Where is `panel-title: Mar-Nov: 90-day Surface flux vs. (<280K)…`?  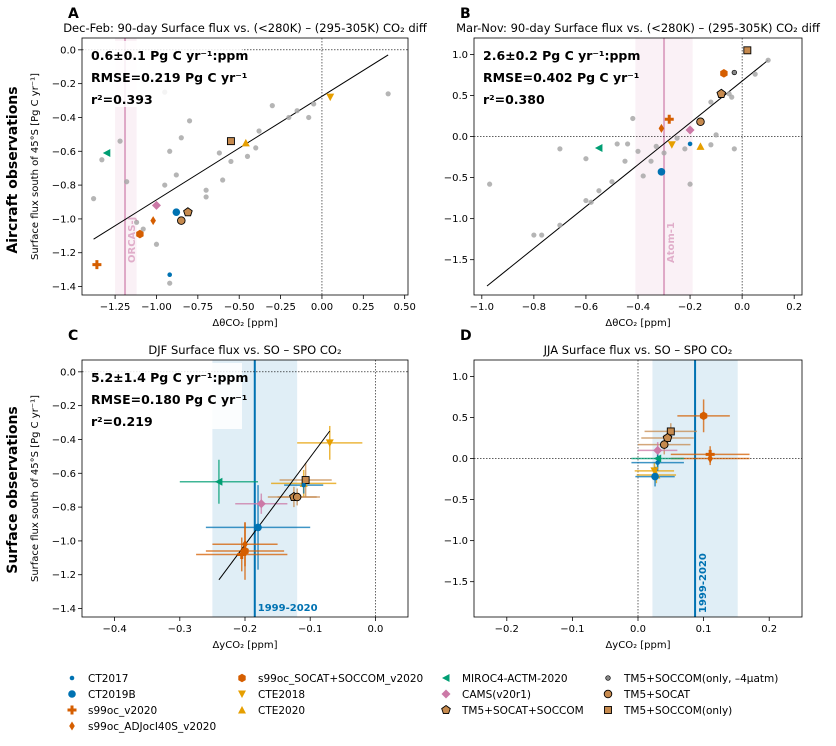
panel-title: Mar-Nov: 90-day Surface flux vs. (<280K)… is located at coordinates (638, 28).